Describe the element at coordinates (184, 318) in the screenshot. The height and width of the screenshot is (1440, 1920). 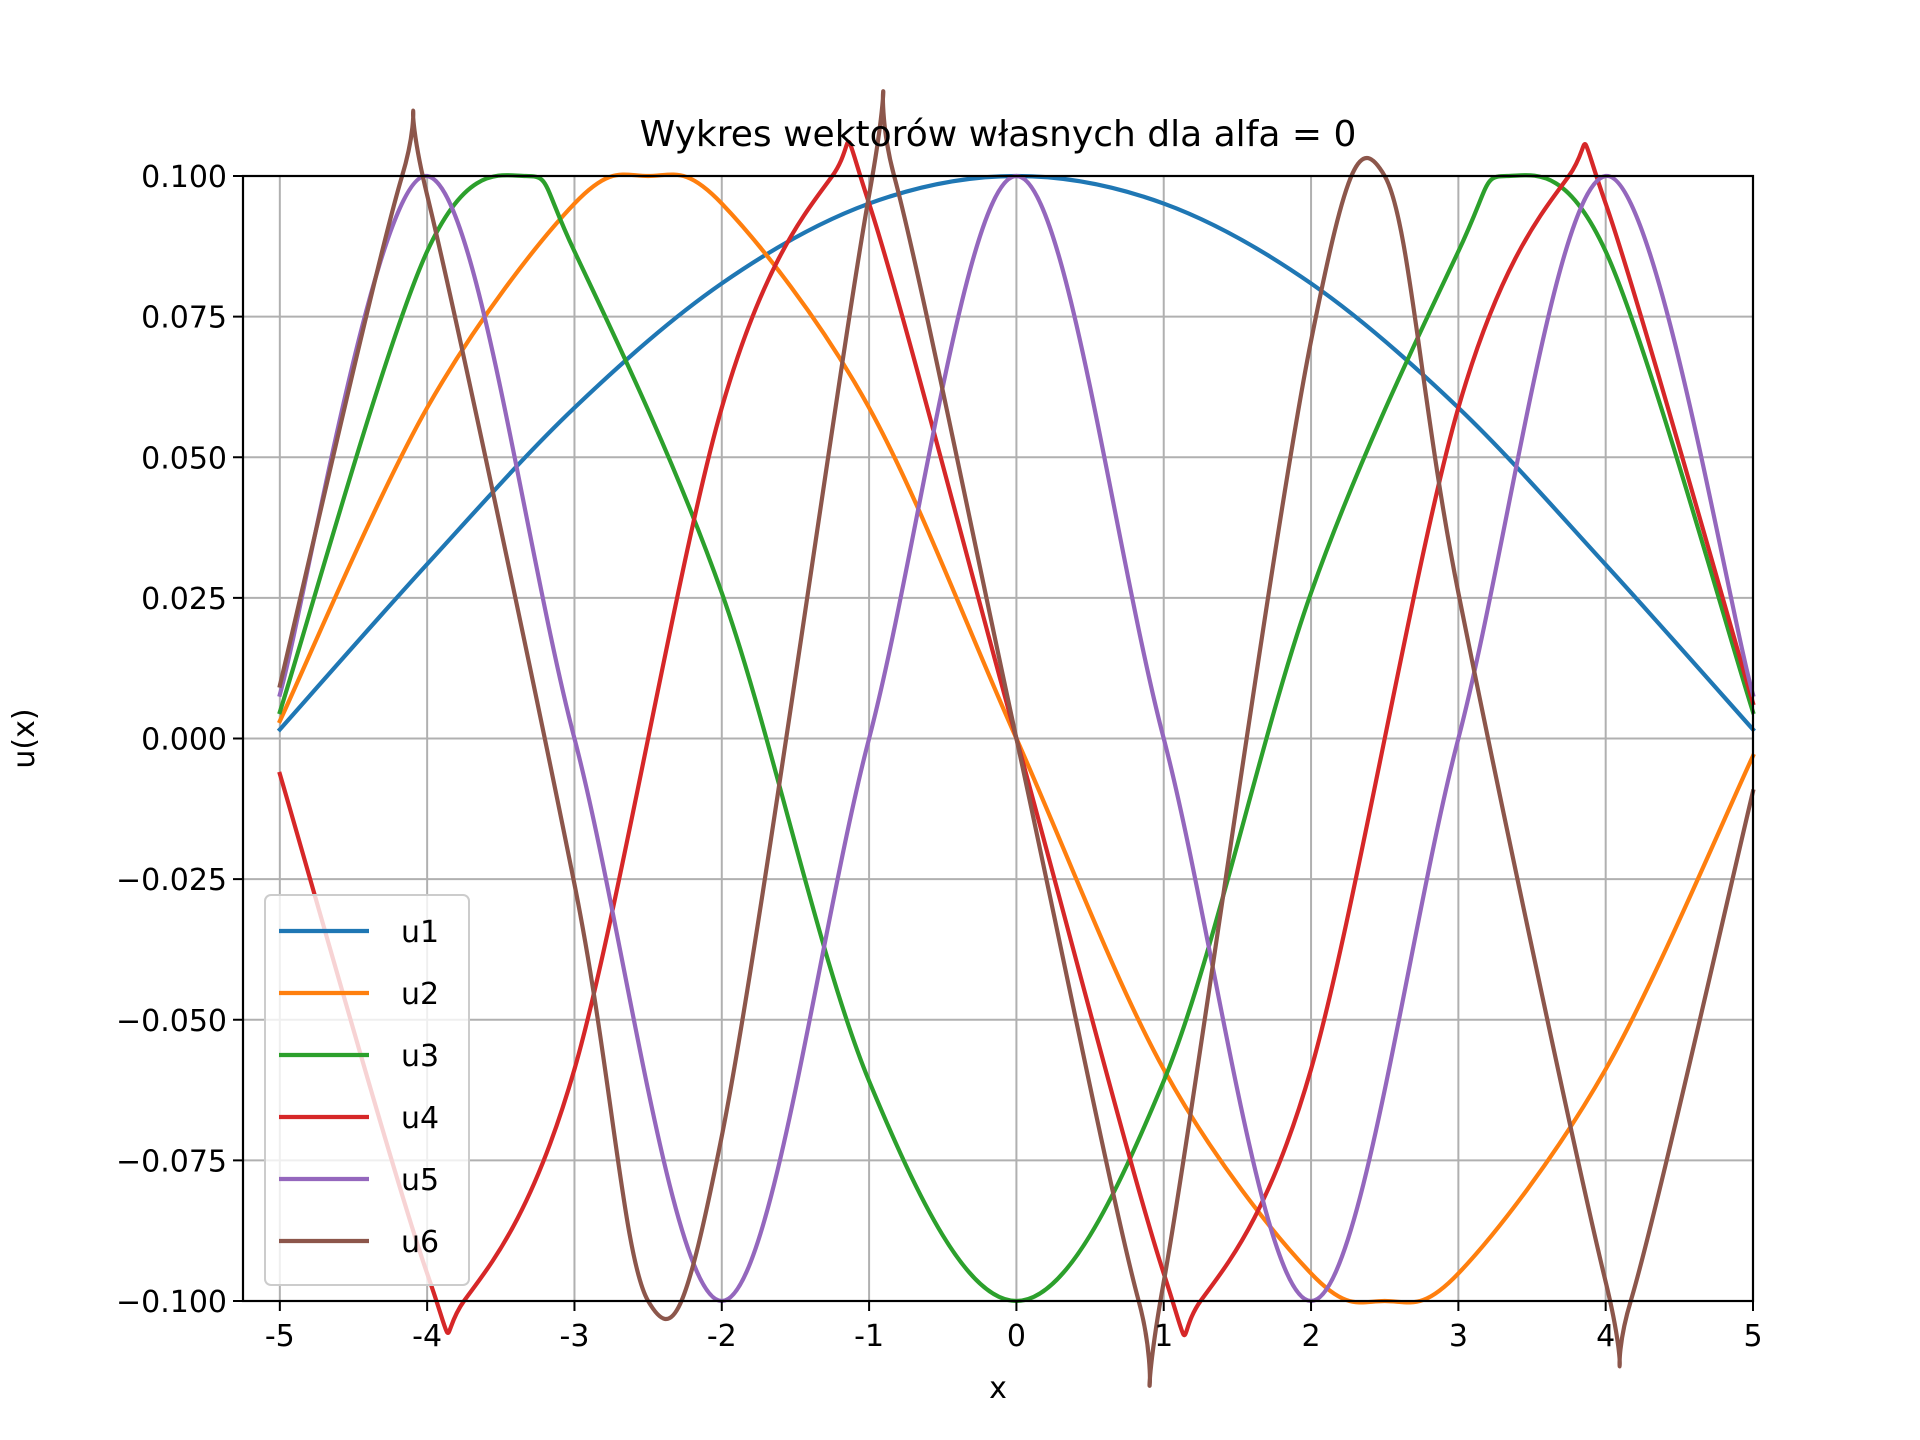
I see `y-tick-label: 0.075` at that location.